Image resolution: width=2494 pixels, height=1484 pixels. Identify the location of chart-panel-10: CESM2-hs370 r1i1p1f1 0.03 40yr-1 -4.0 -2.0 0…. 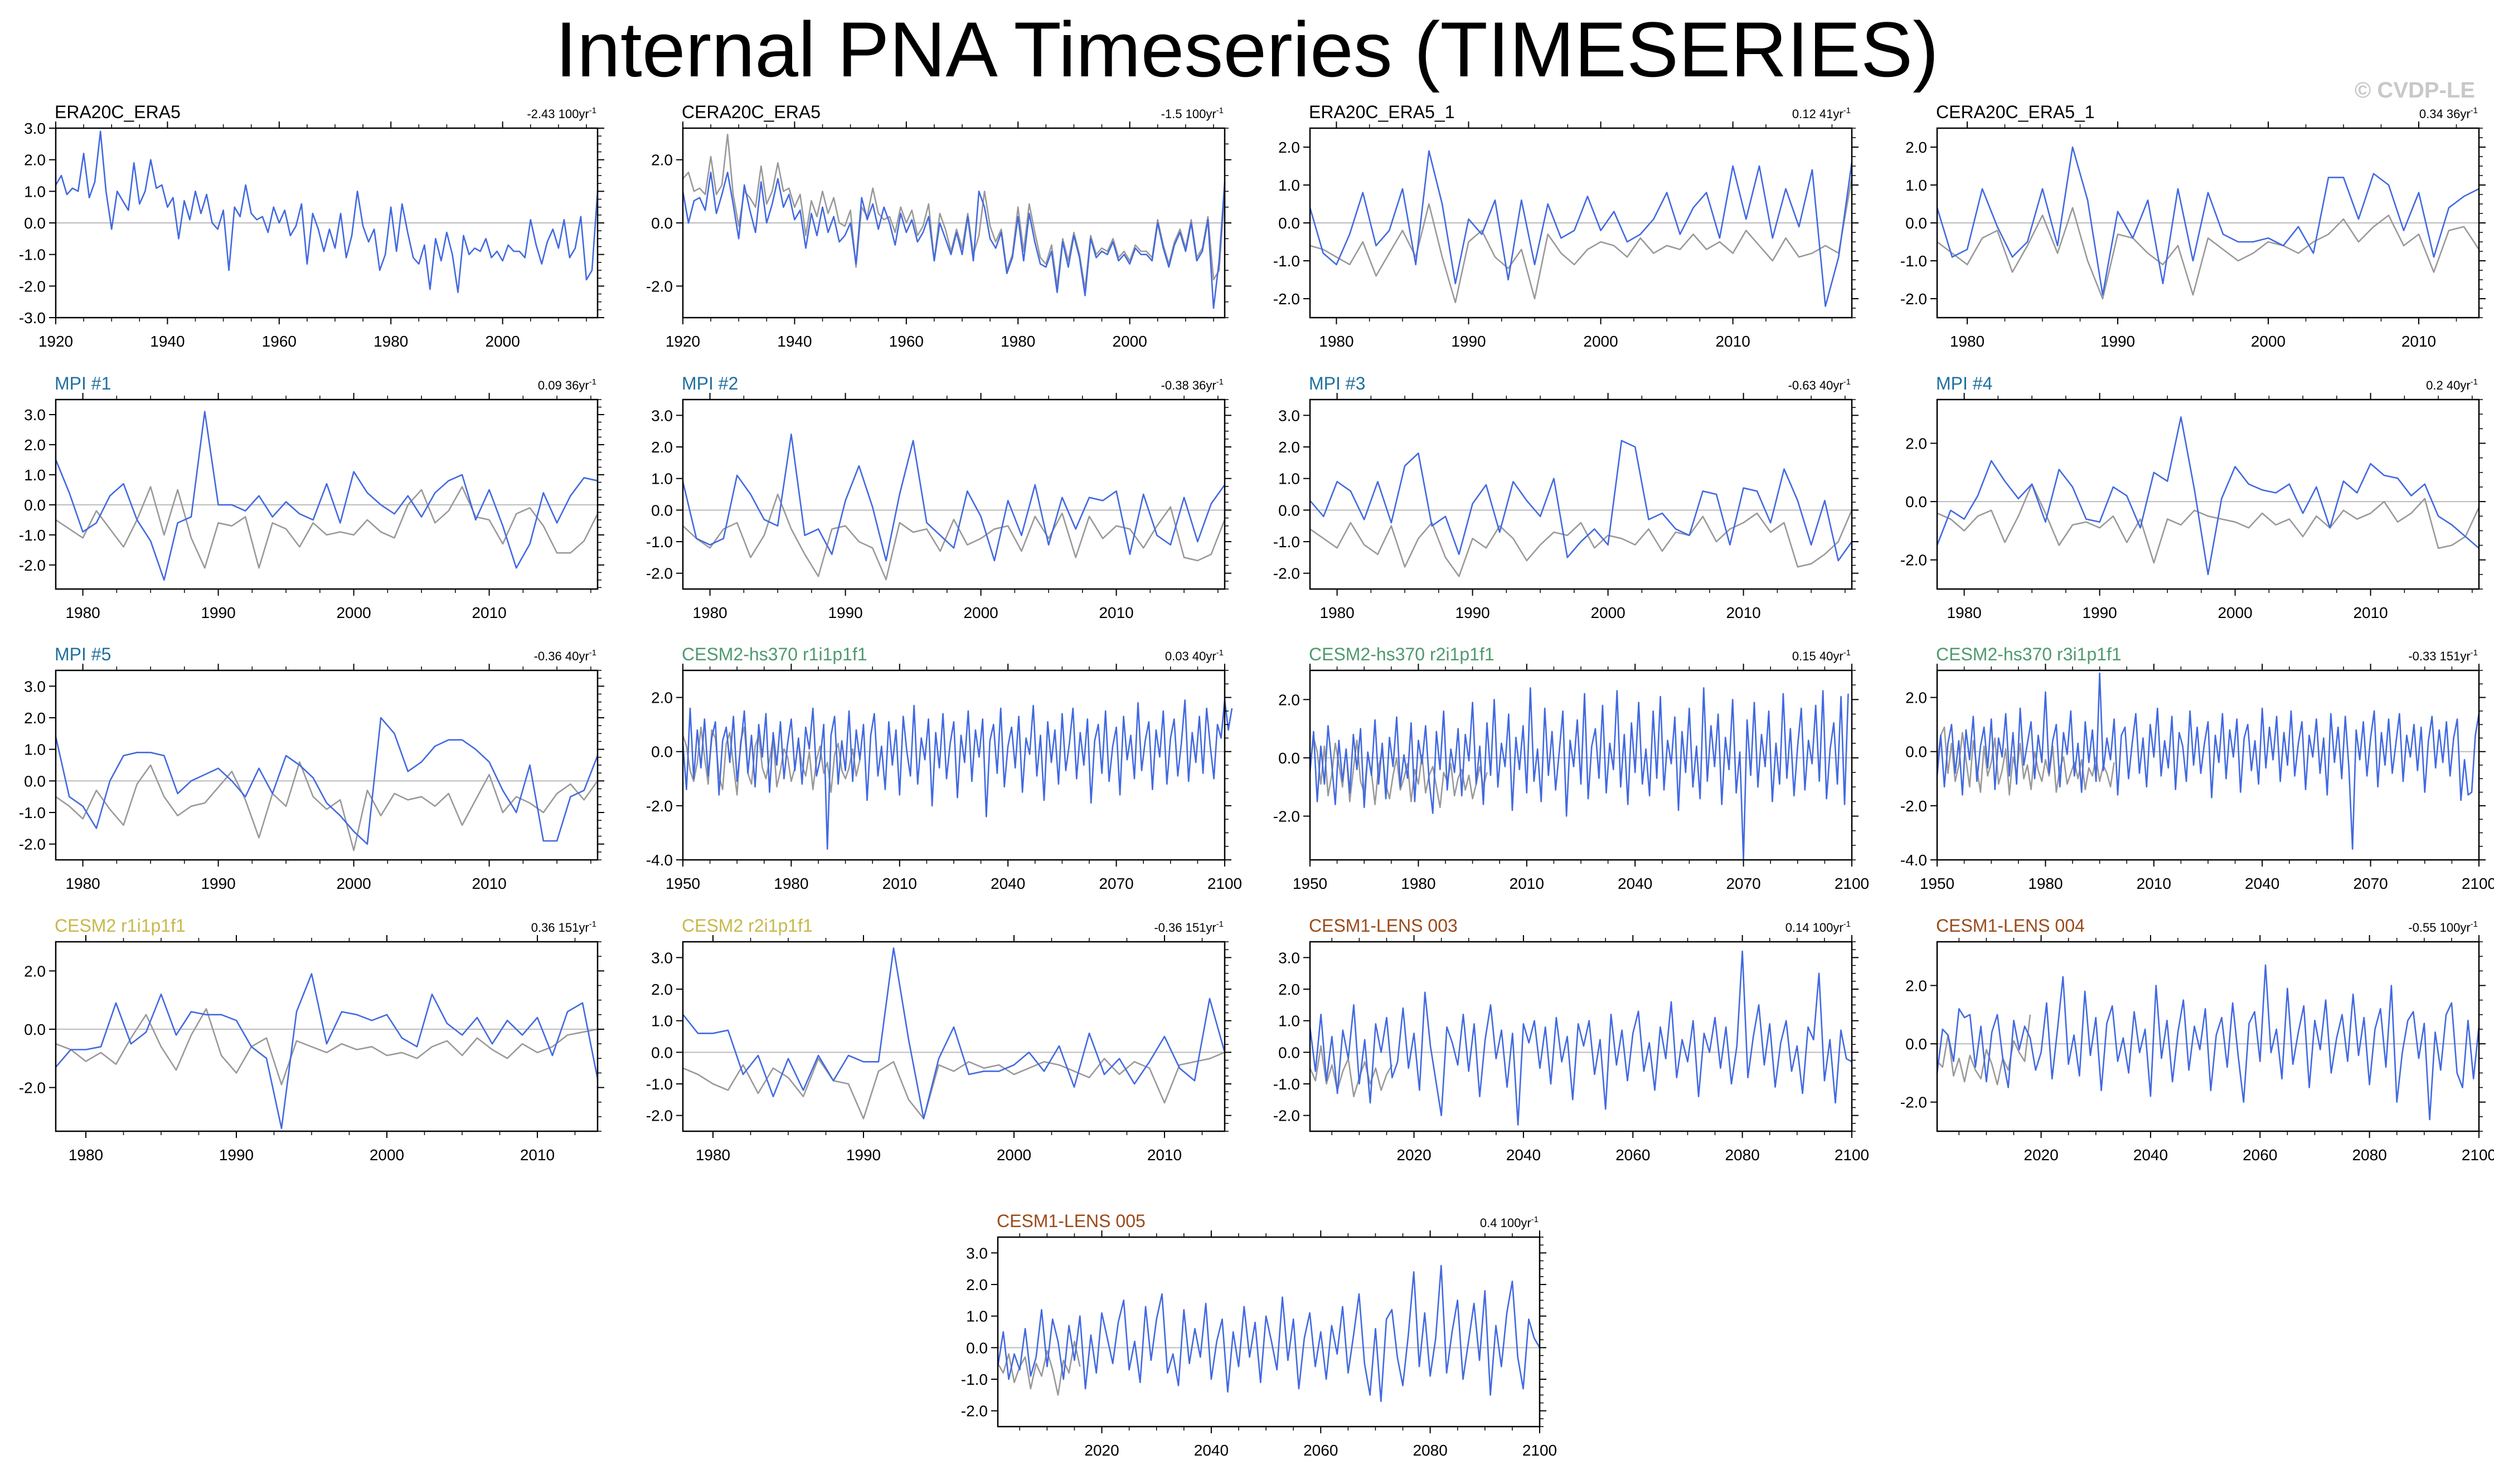
(944, 768).